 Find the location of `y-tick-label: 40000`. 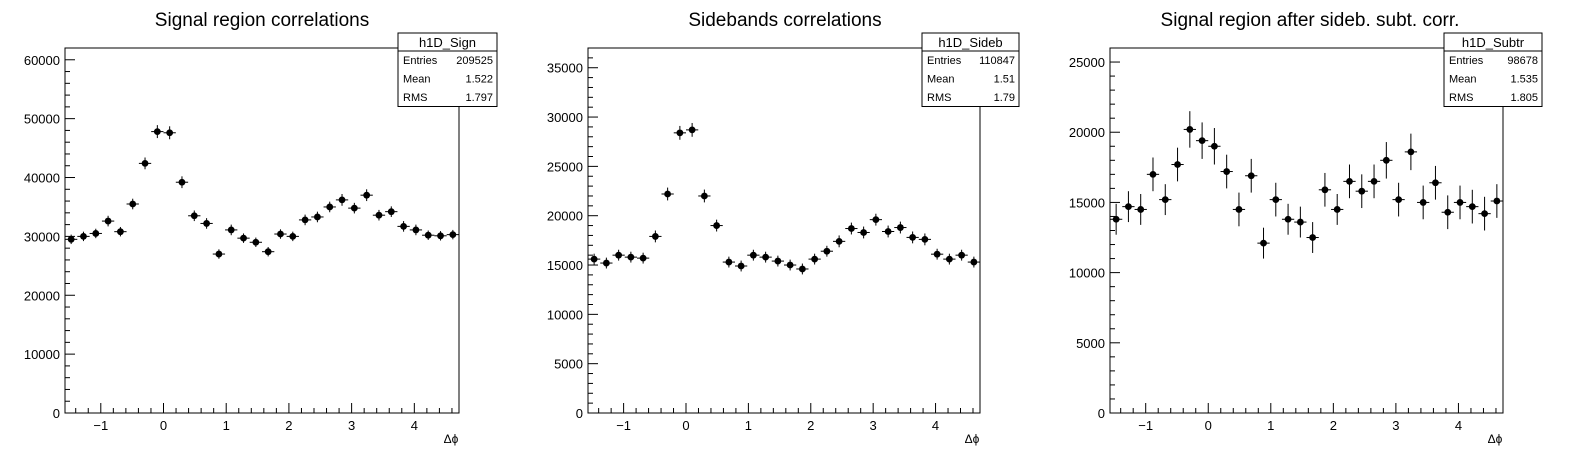

y-tick-label: 40000 is located at coordinates (42, 178).